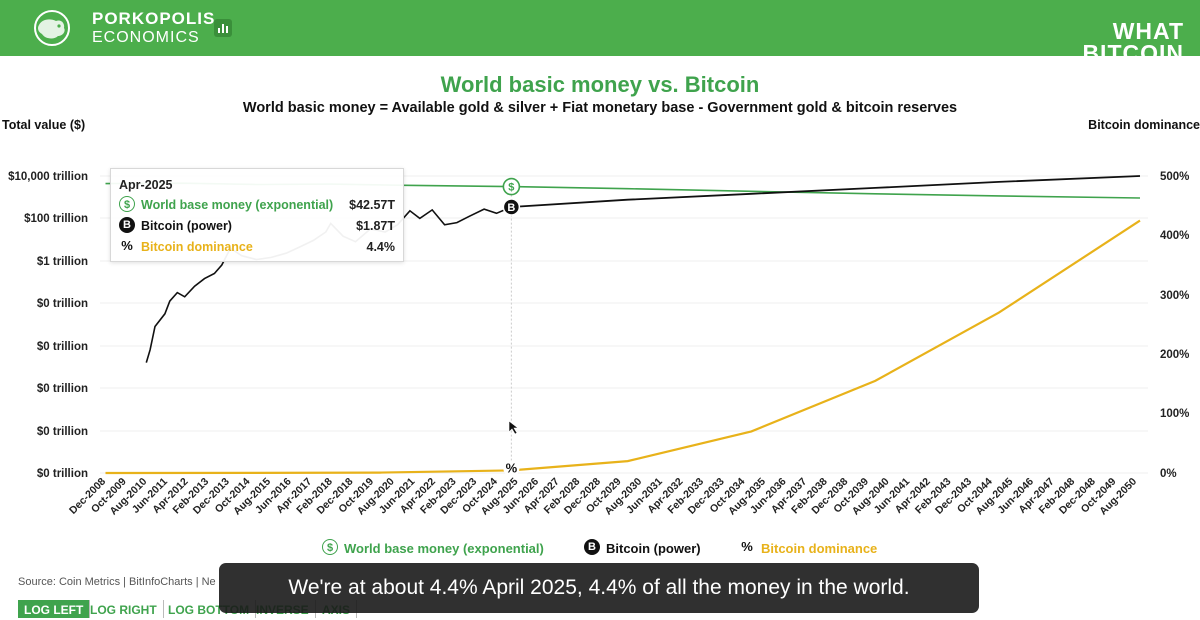 The height and width of the screenshot is (620, 1200). I want to click on marker-world-money-glyph: $, so click(511, 188).